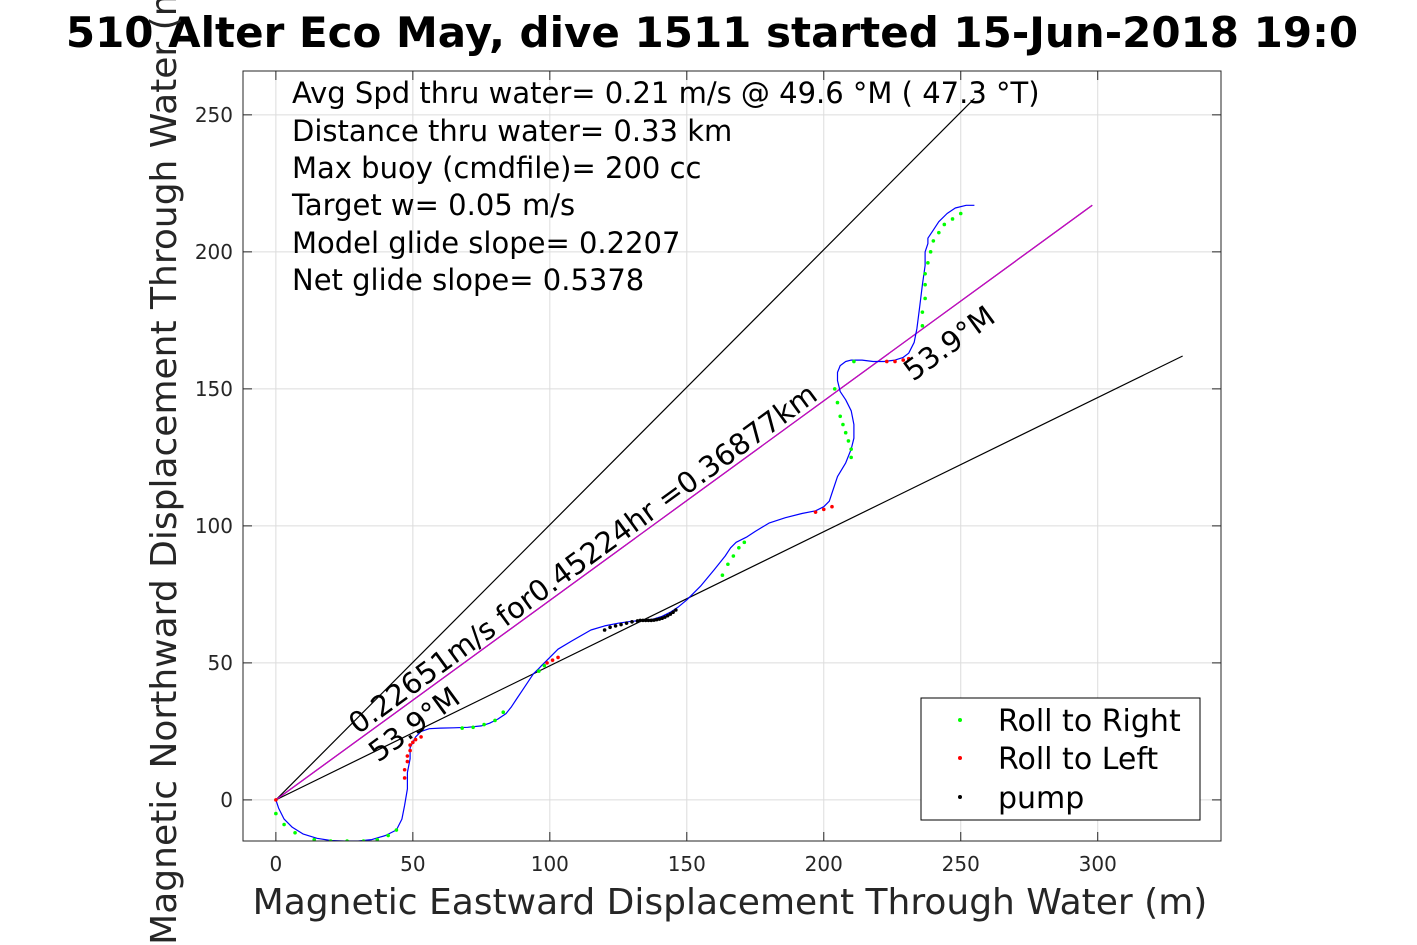 This screenshot has height=945, width=1417. Describe the element at coordinates (550, 864) in the screenshot. I see `x-tick-label: 100` at that location.